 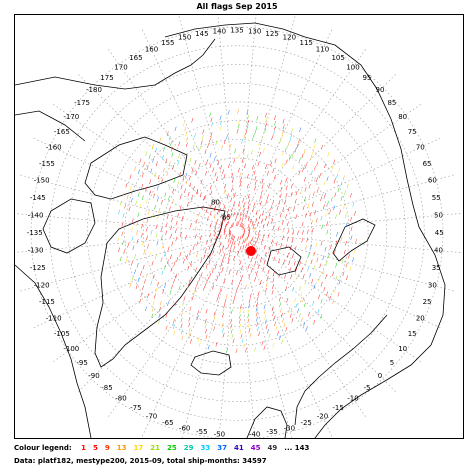 What do you see at coordinates (284, 261) in the screenshot?
I see `coastline-svalbard` at bounding box center [284, 261].